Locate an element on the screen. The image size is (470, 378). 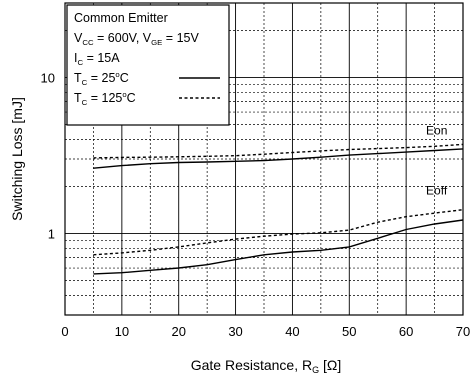
y-axis-label: Switching Loss [mJ] is located at coordinates (17, 159).